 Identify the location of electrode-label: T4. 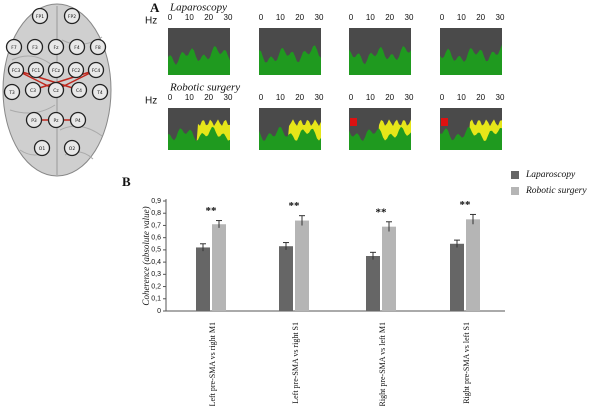
(99, 93).